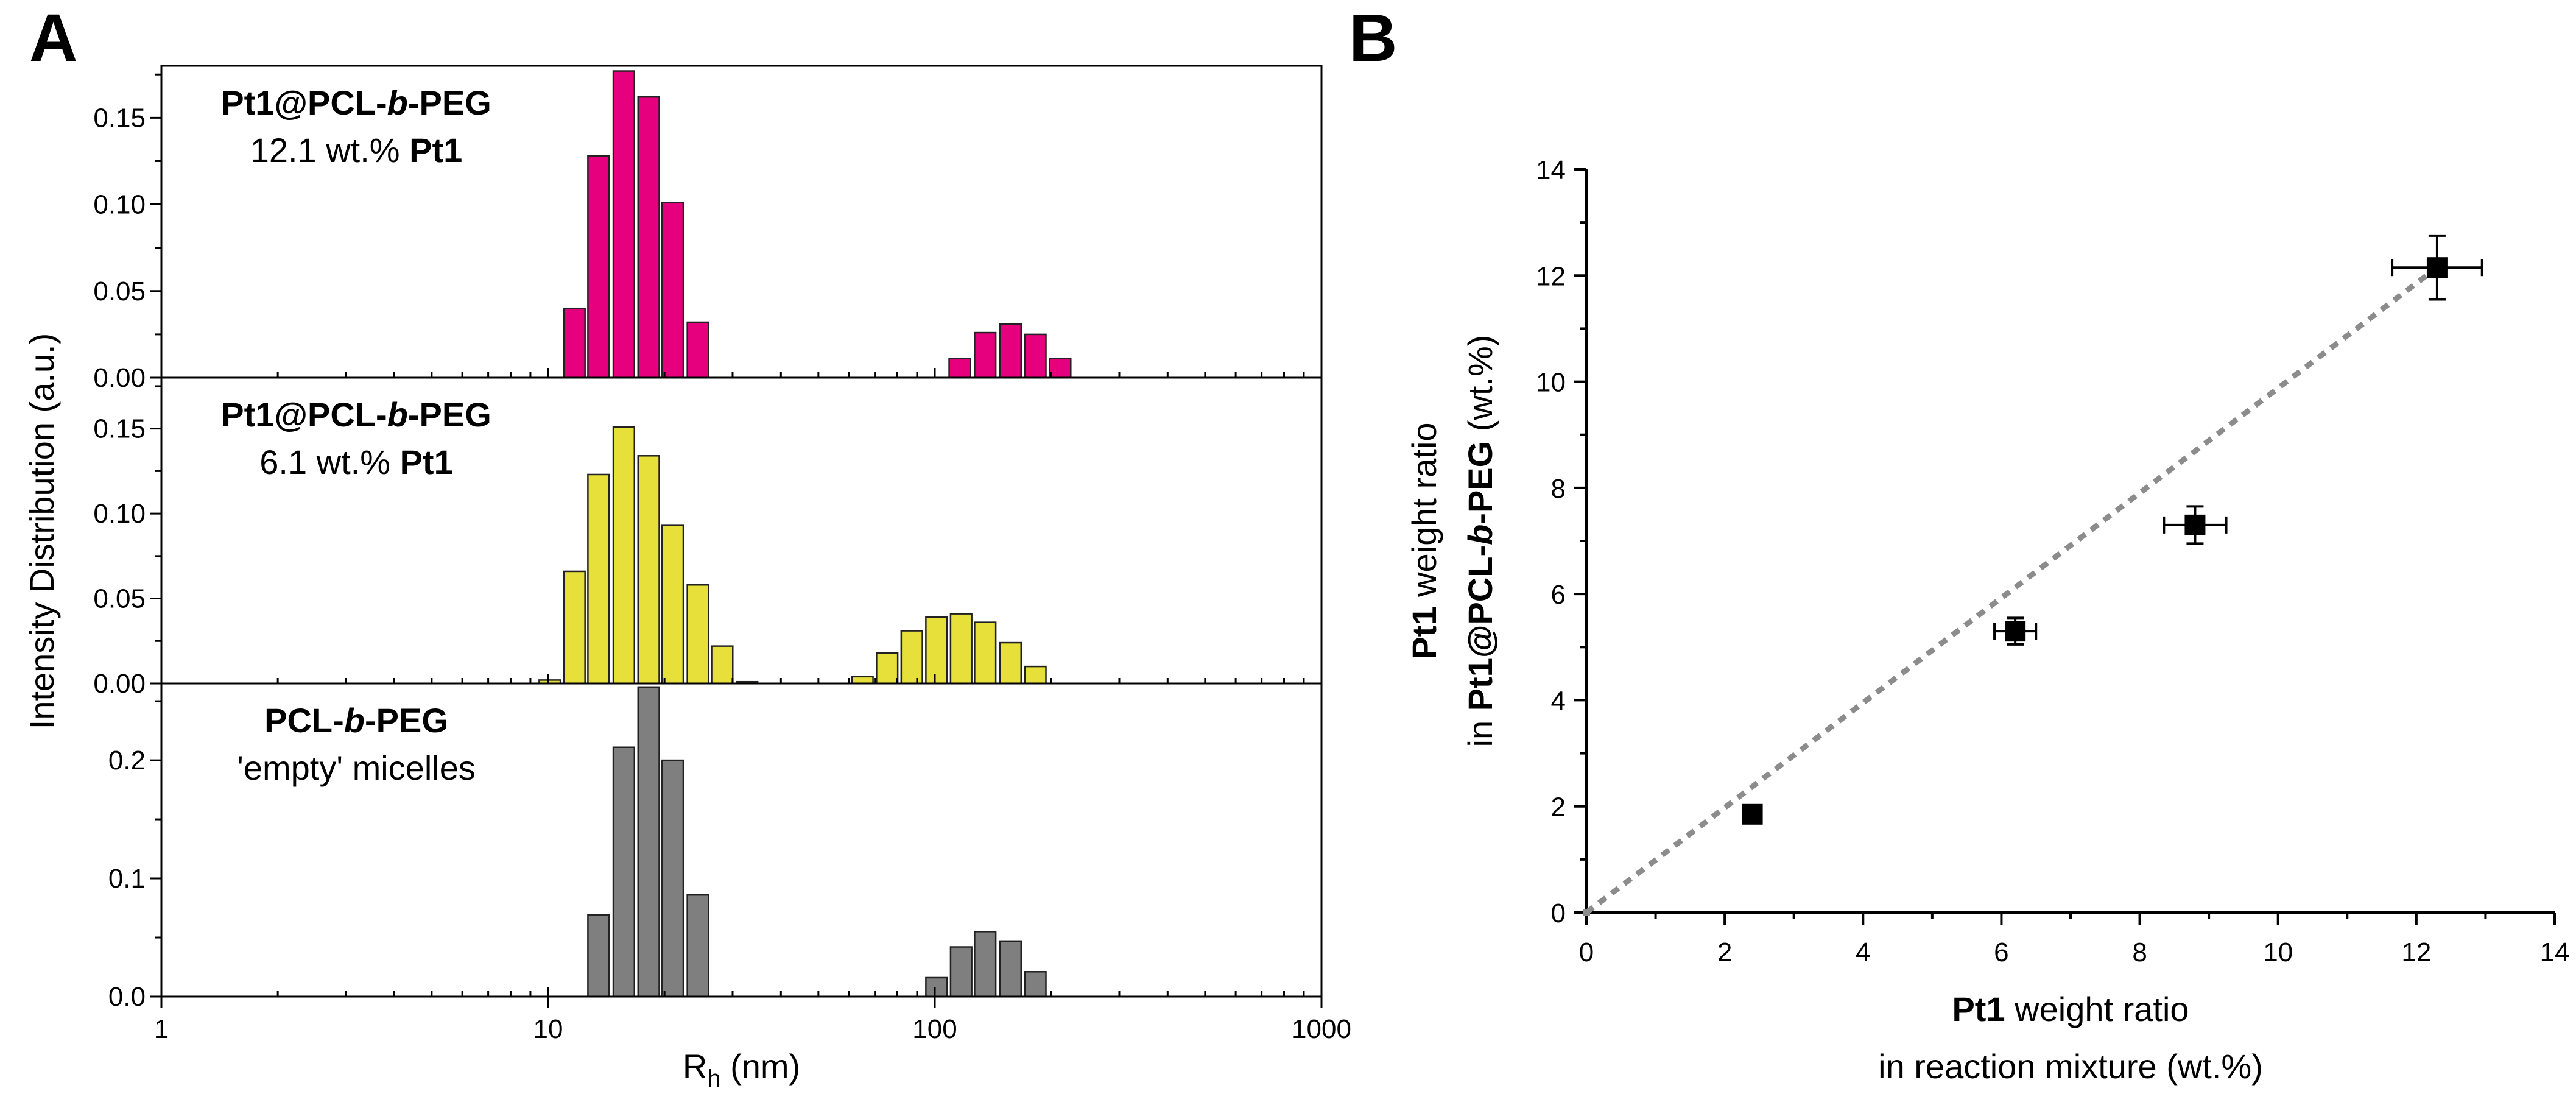 Image resolution: width=2576 pixels, height=1105 pixels. Describe the element at coordinates (449, 102) in the screenshot. I see `subplot-label-1-part-2: -PEG` at that location.